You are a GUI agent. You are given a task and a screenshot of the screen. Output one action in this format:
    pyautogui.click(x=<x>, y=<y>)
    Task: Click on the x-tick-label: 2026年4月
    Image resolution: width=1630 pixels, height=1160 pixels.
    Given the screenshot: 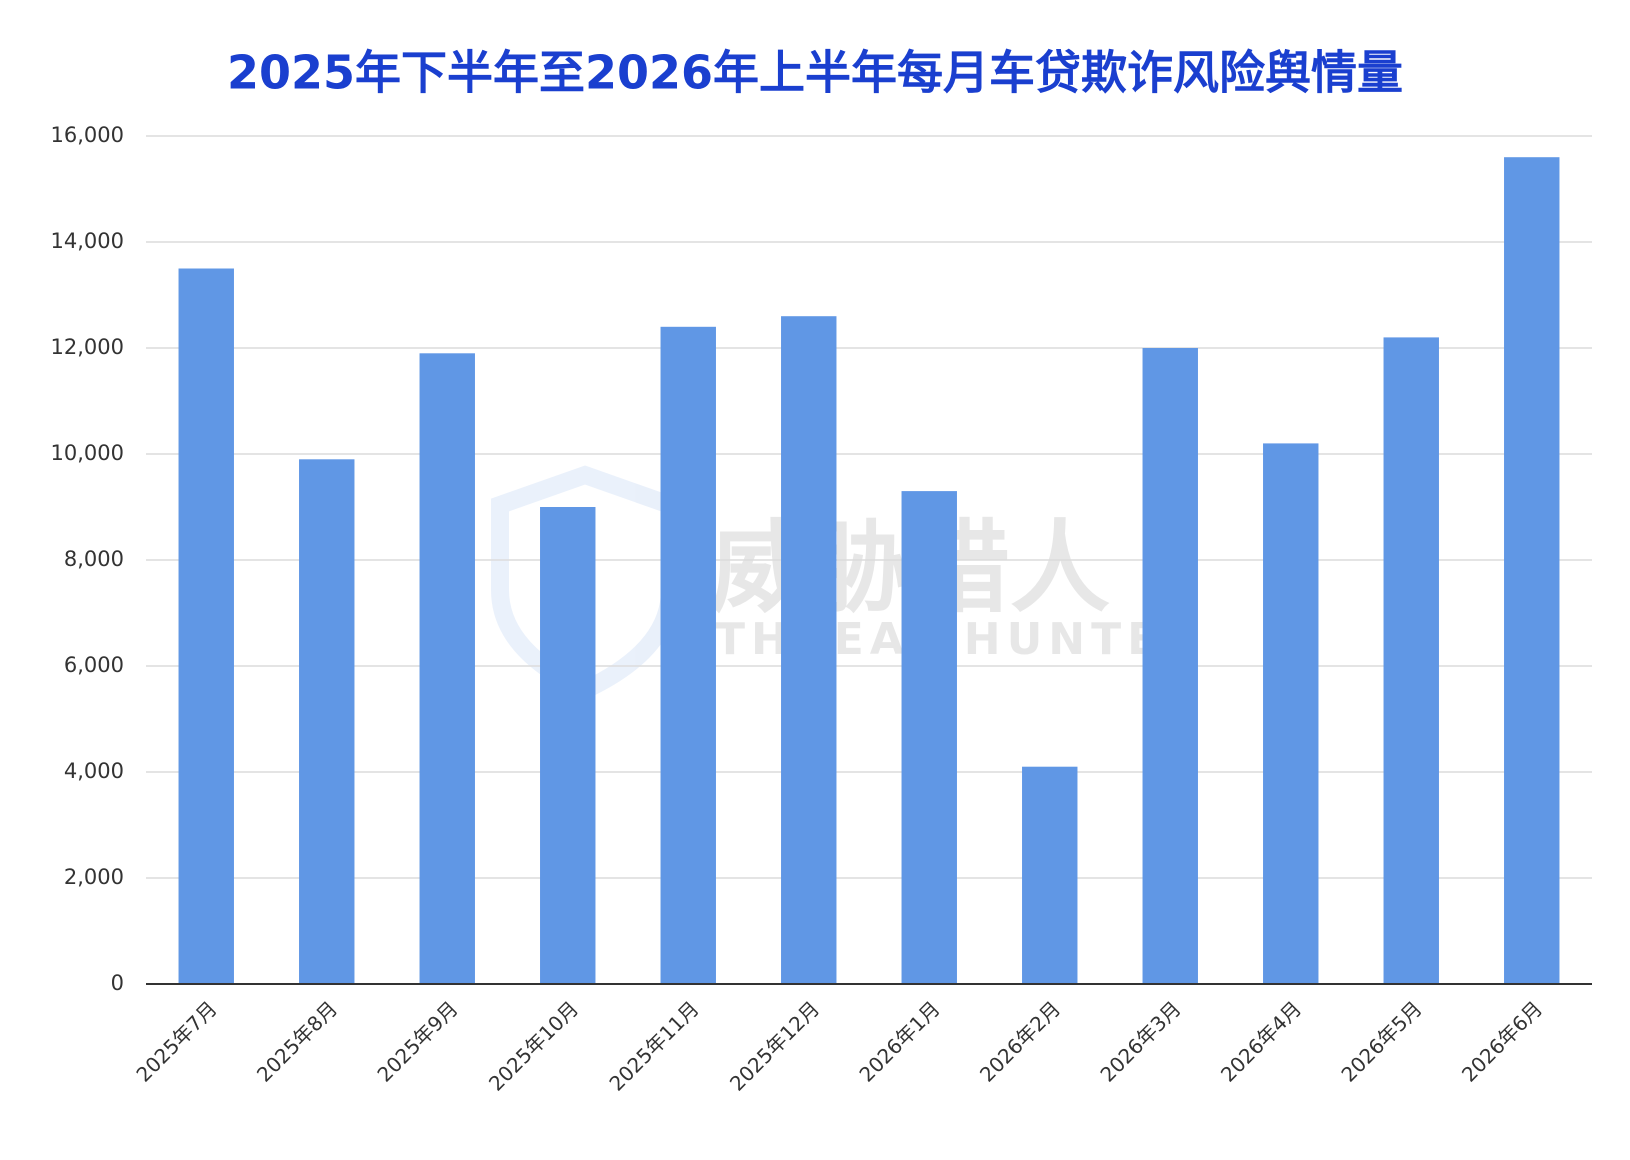 What is the action you would take?
    pyautogui.click(x=1261, y=1041)
    